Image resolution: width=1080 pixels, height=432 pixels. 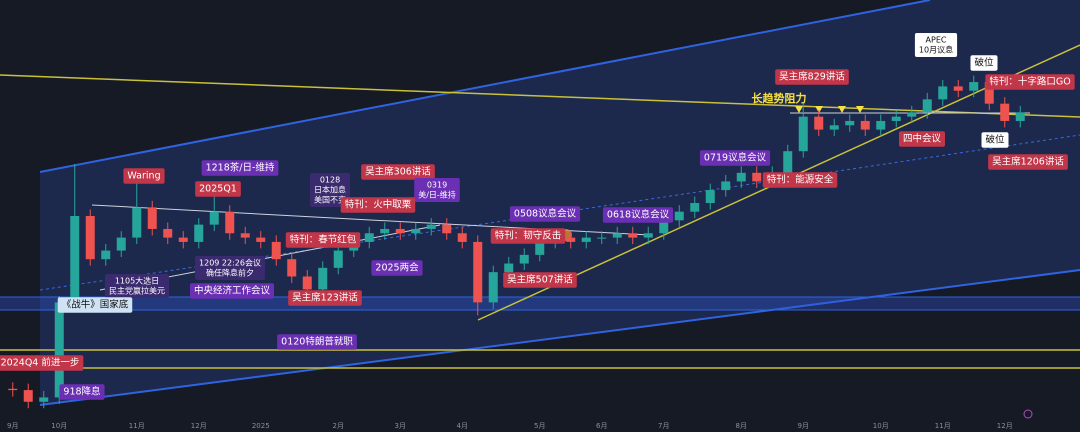 What do you see at coordinates (59, 426) in the screenshot?
I see `x-tick-label: 10月` at bounding box center [59, 426].